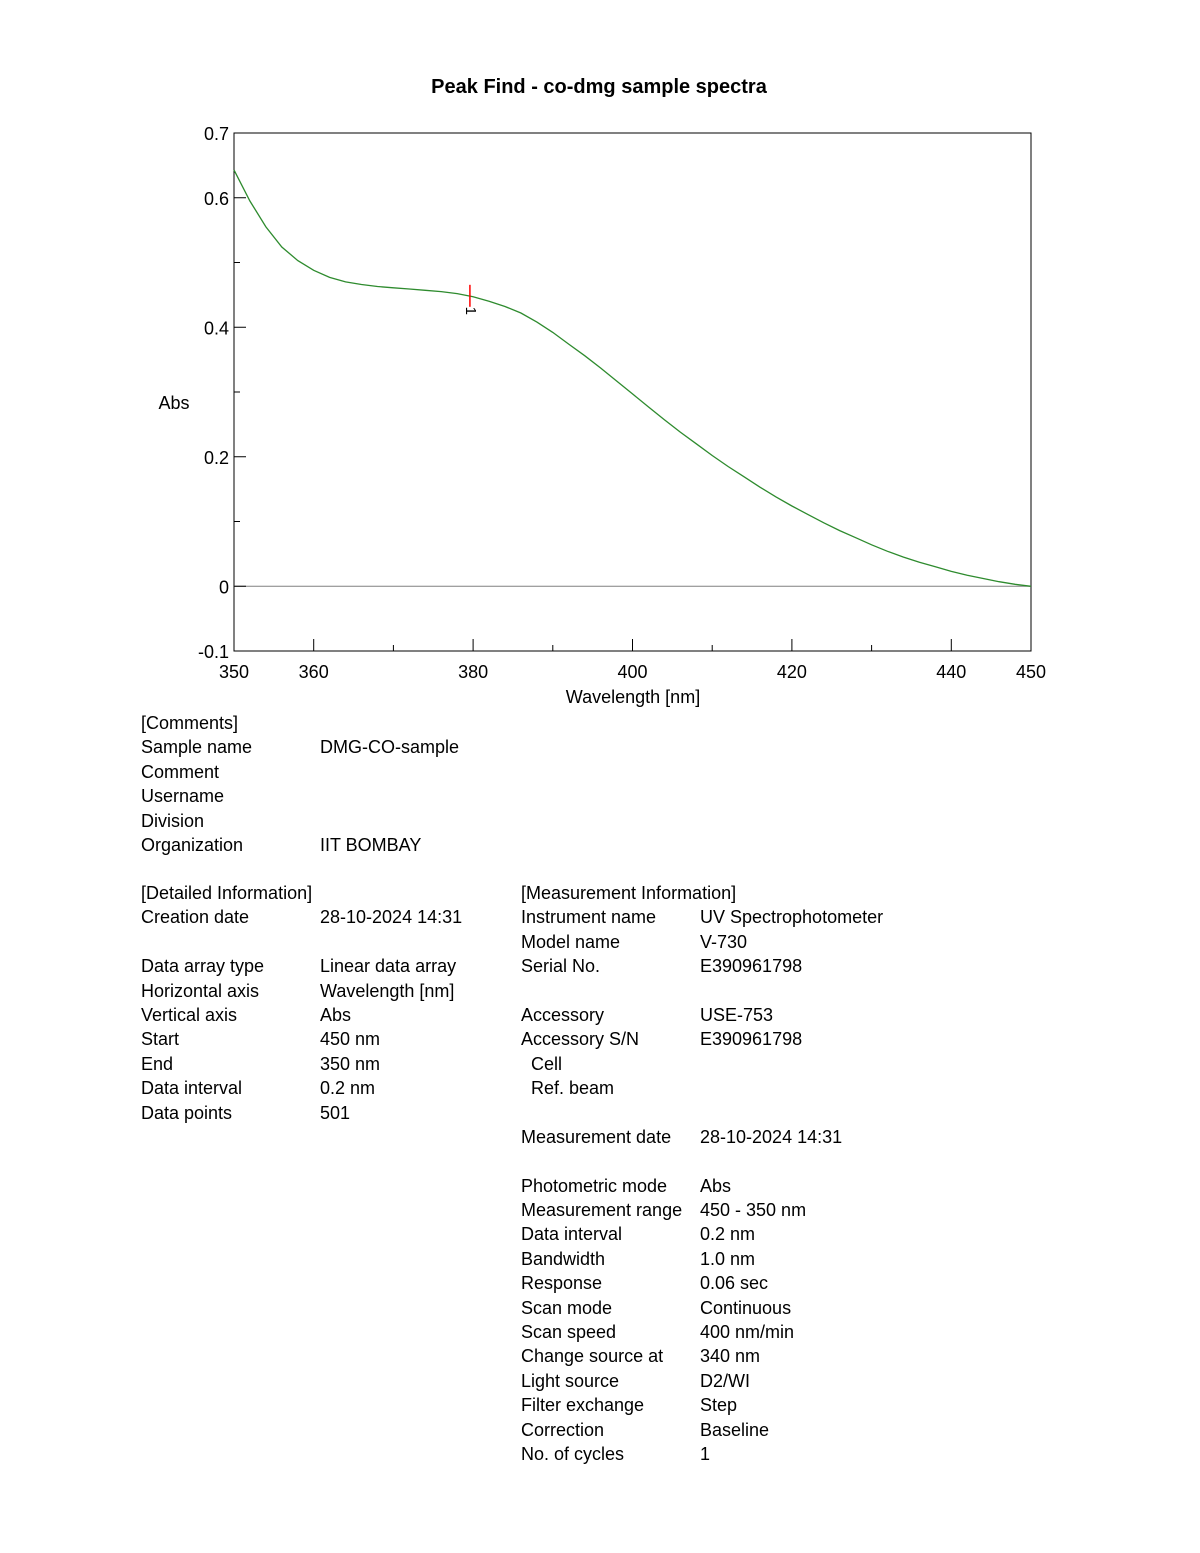  I want to click on measurement-value: USE-753, so click(737, 1014).